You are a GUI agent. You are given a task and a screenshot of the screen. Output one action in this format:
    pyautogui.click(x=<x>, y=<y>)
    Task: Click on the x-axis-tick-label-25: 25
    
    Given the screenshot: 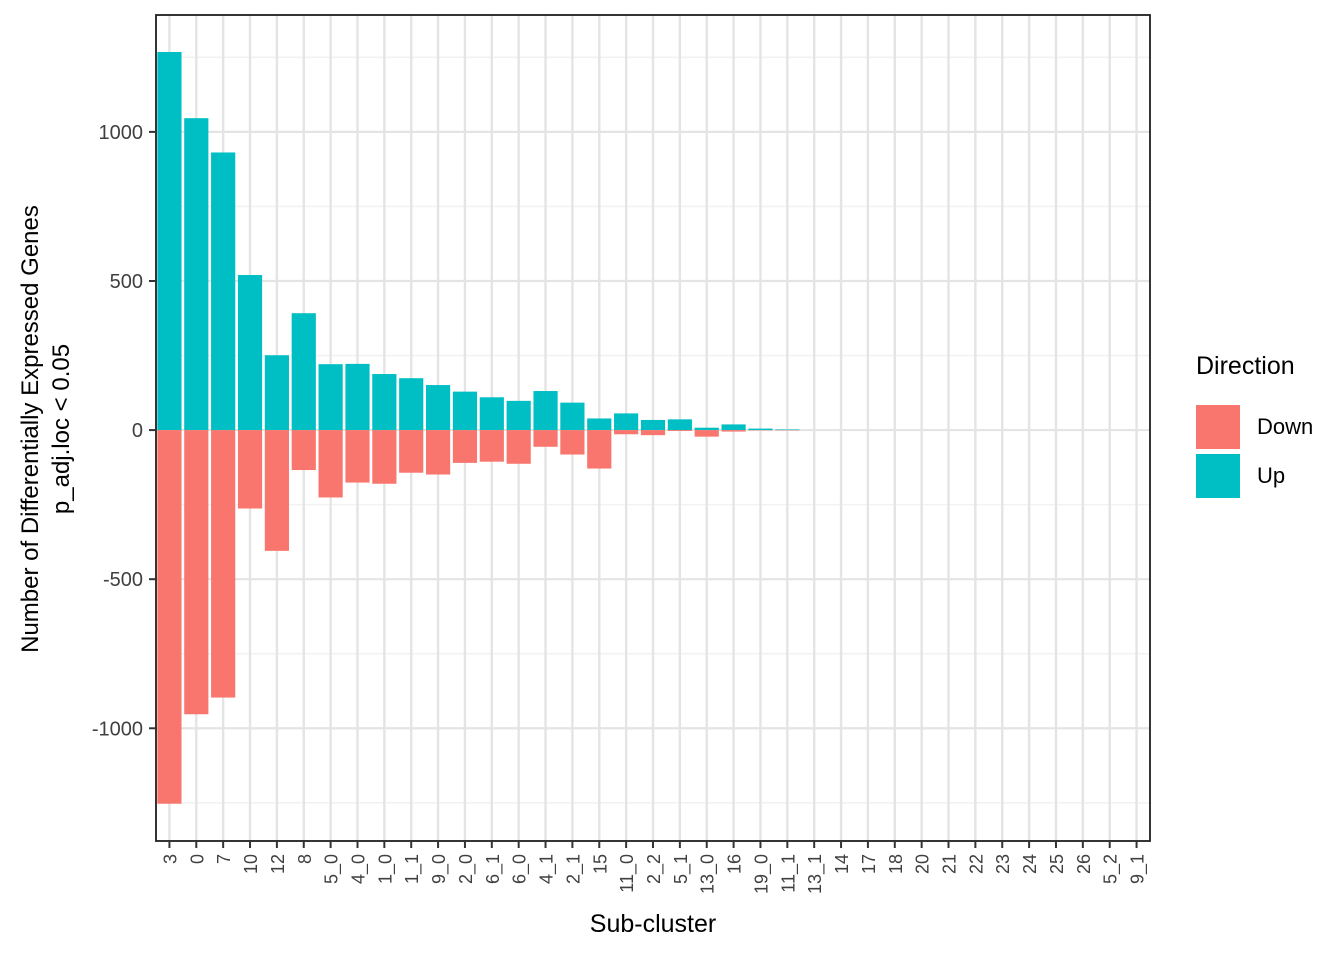 What is the action you would take?
    pyautogui.click(x=1057, y=864)
    